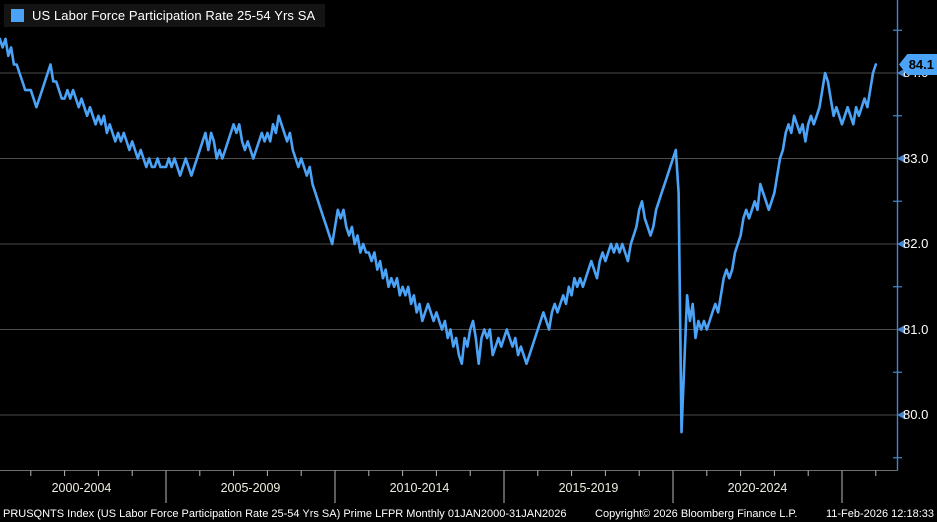 The image size is (937, 522). Describe the element at coordinates (916, 158) in the screenshot. I see `y-axis-label: 83.0` at that location.